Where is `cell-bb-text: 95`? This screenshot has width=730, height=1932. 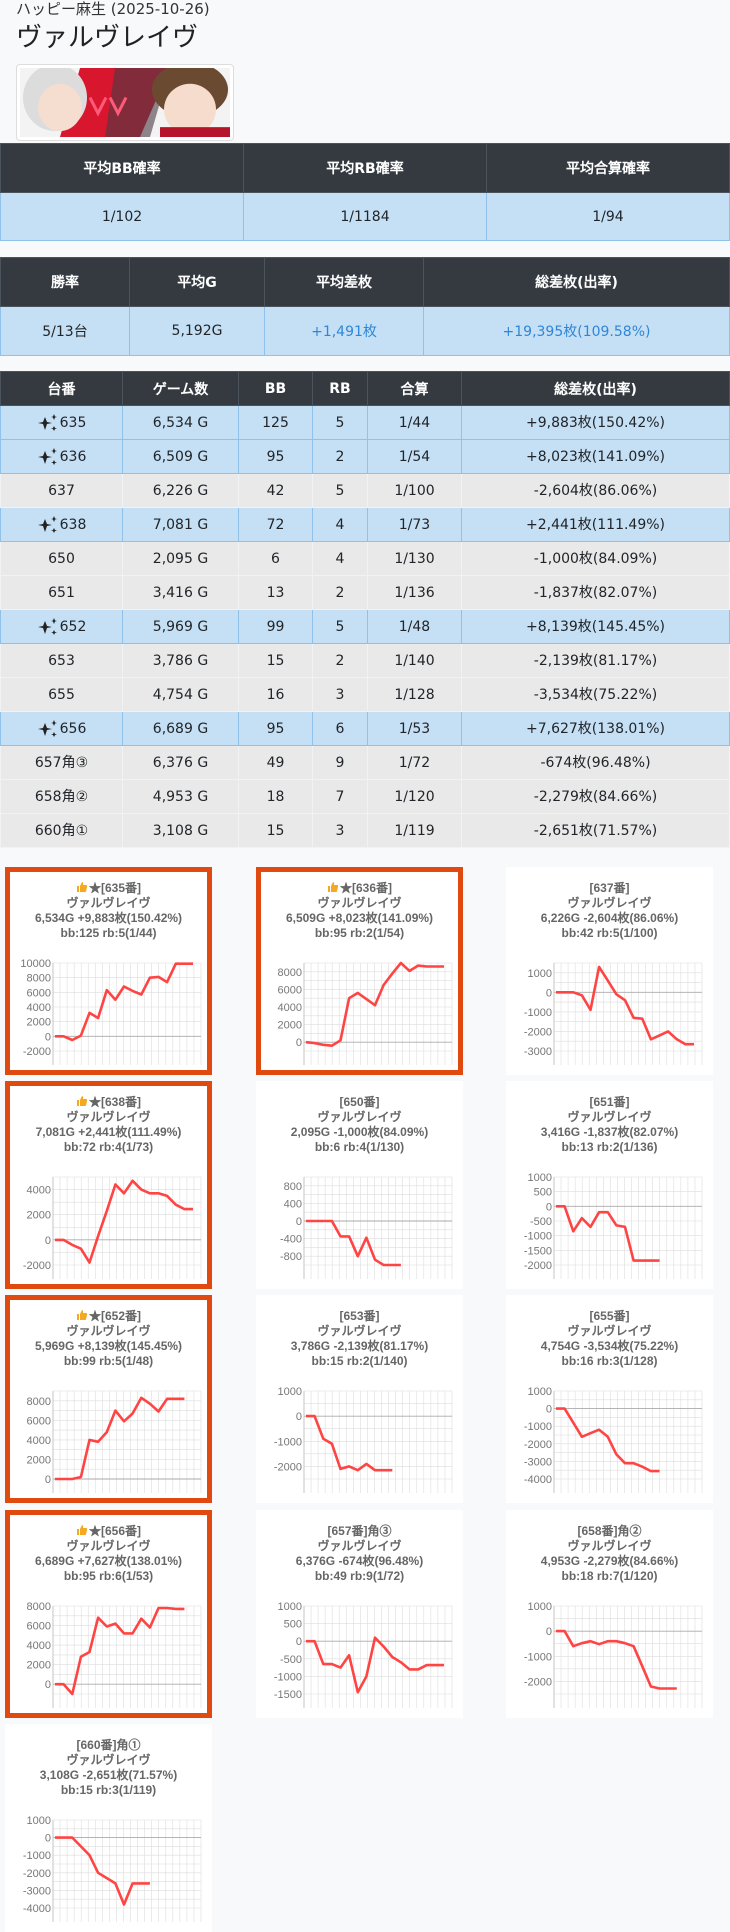
cell-bb-text: 95 is located at coordinates (276, 457).